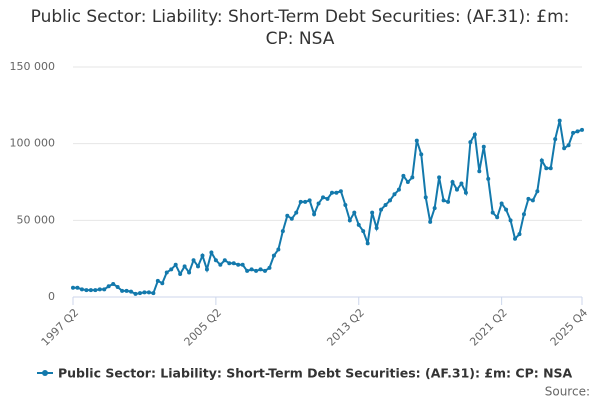 Image resolution: width=600 pixels, height=400 pixels. I want to click on x-tick-label: 2005 Q2, so click(203, 327).